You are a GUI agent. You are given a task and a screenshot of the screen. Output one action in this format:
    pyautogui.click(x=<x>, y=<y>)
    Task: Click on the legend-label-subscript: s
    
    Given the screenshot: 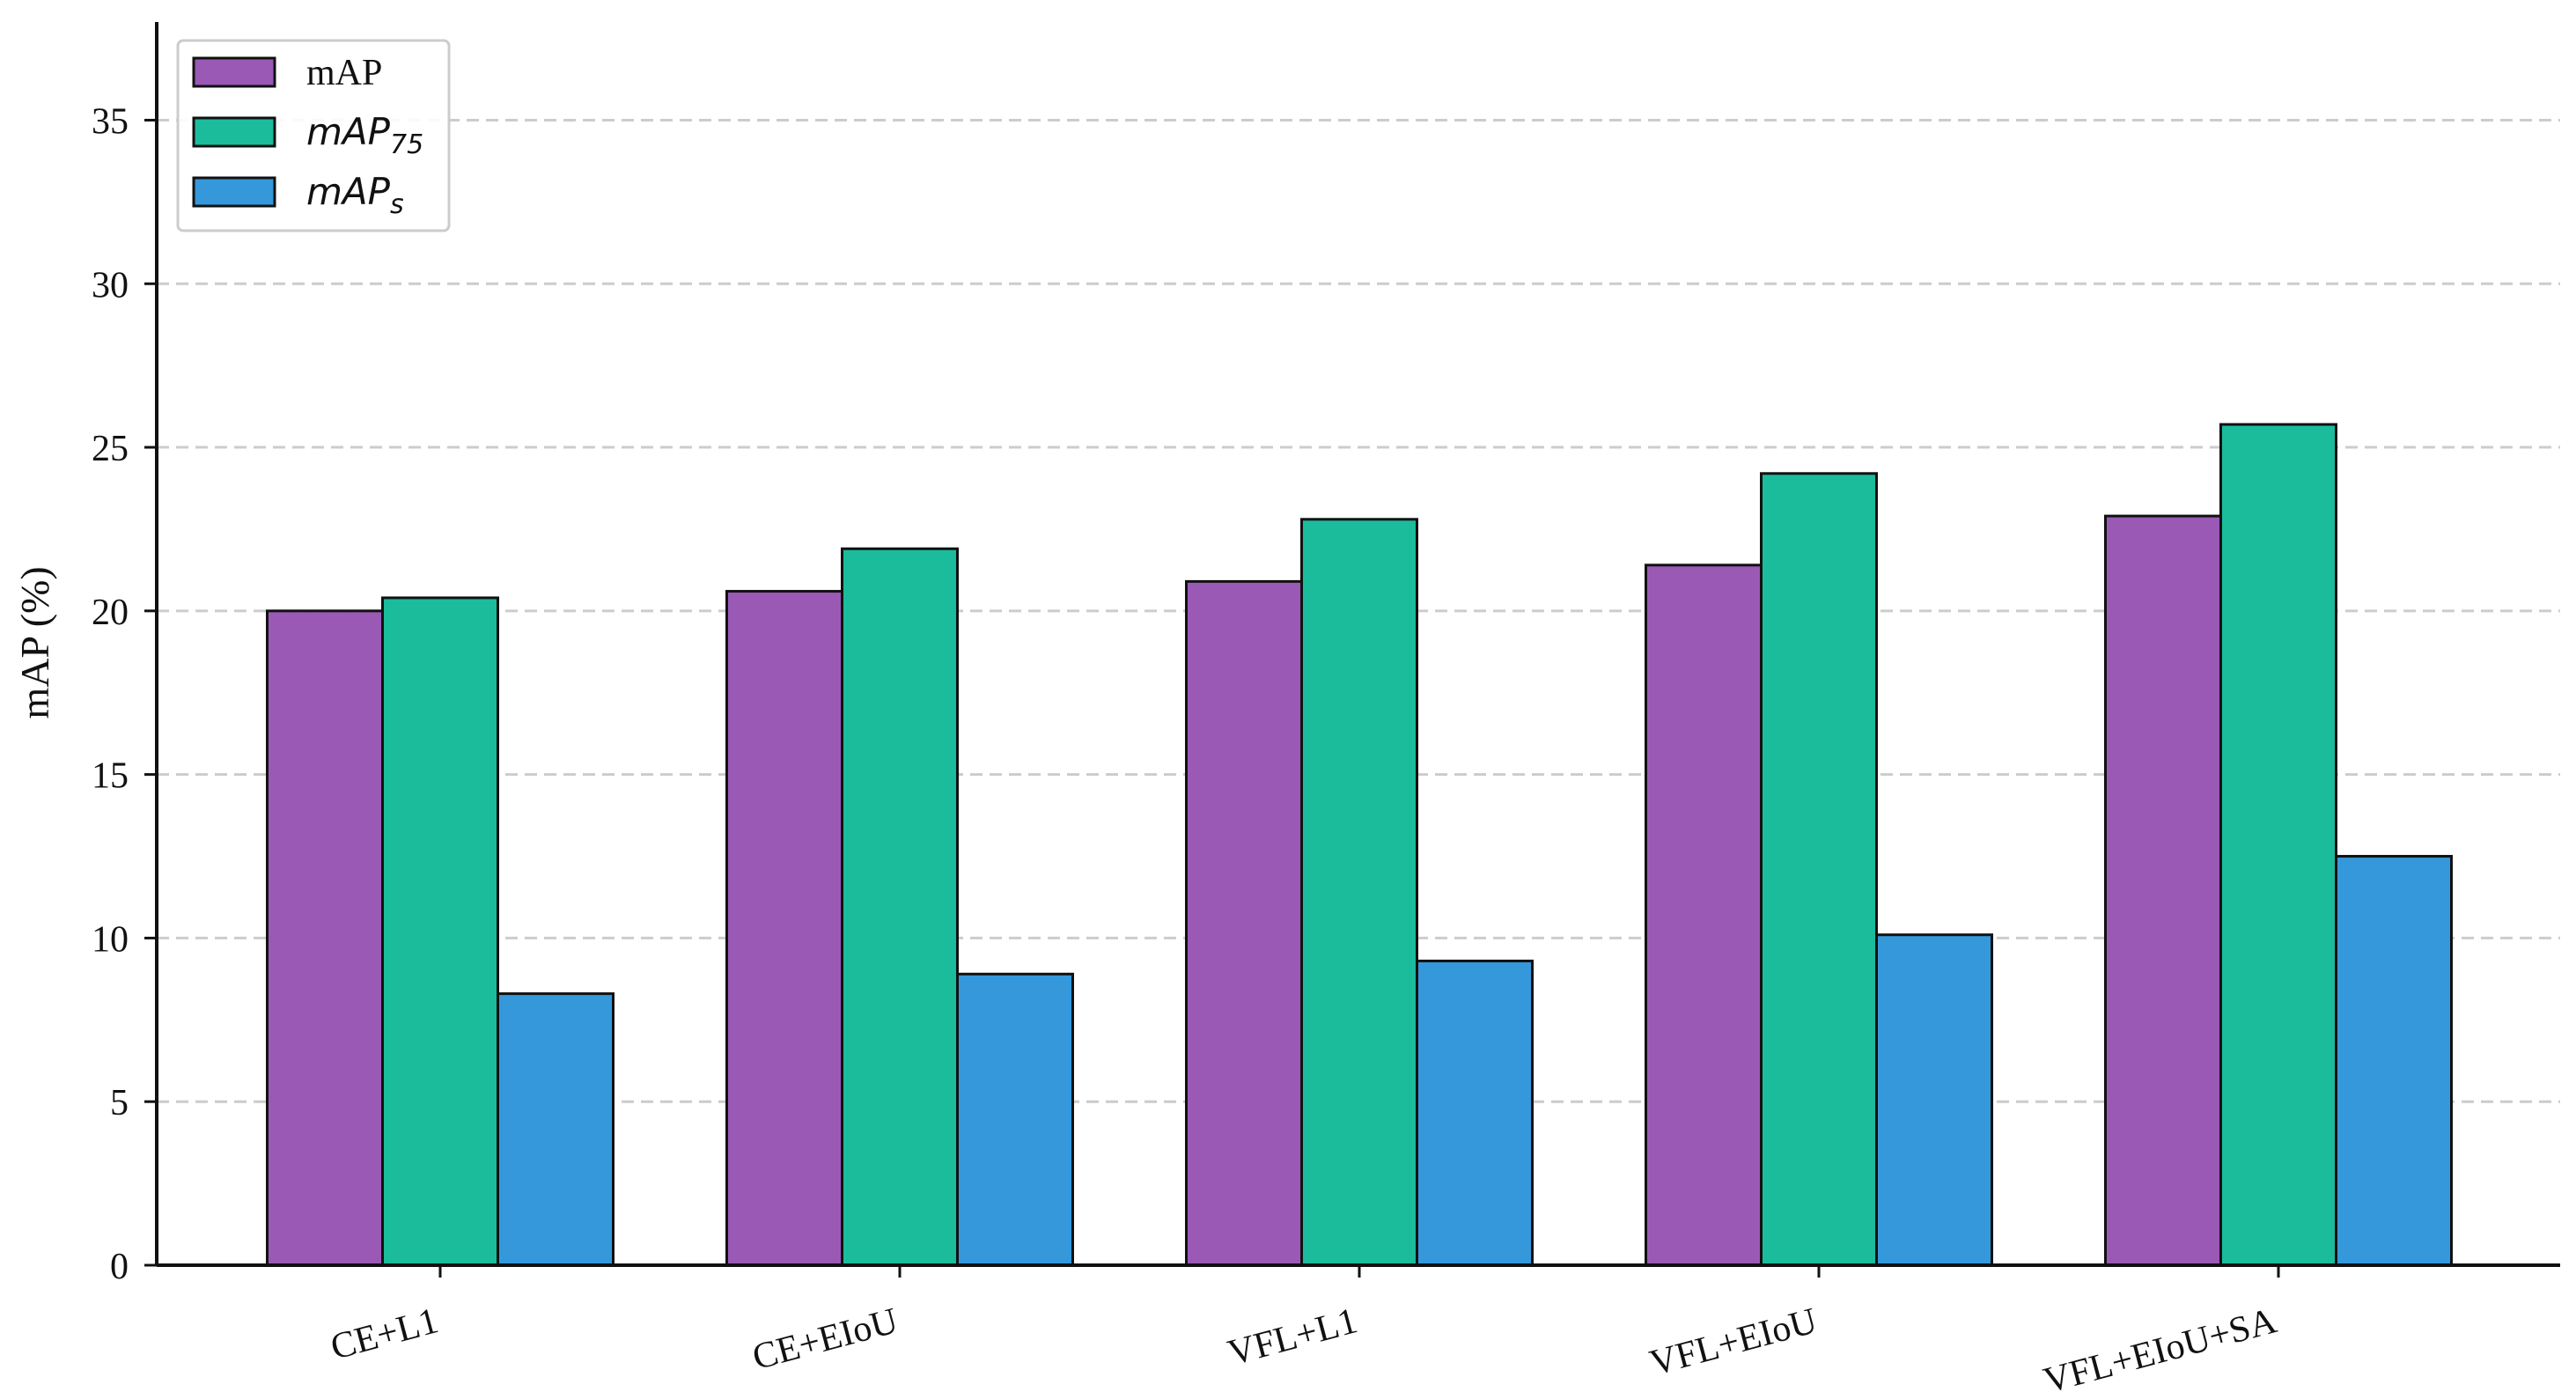 What is the action you would take?
    pyautogui.click(x=397, y=205)
    